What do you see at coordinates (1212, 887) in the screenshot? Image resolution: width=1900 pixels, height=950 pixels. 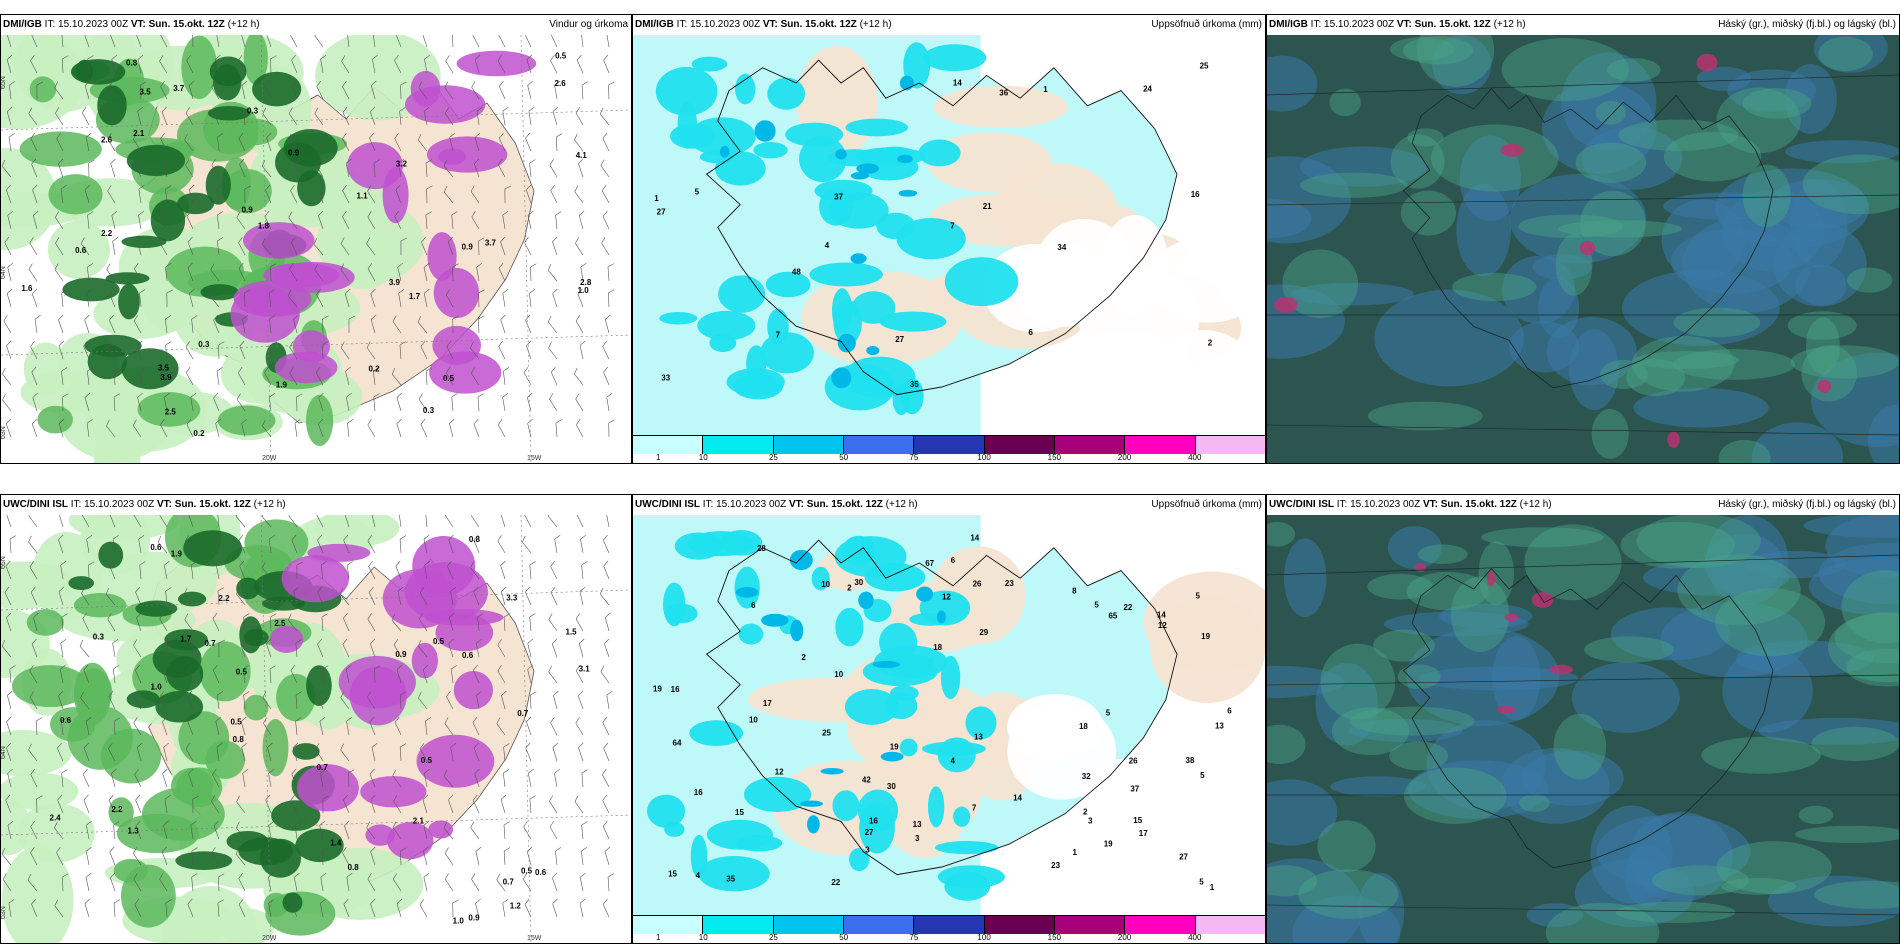 I see `precip-value: 1` at bounding box center [1212, 887].